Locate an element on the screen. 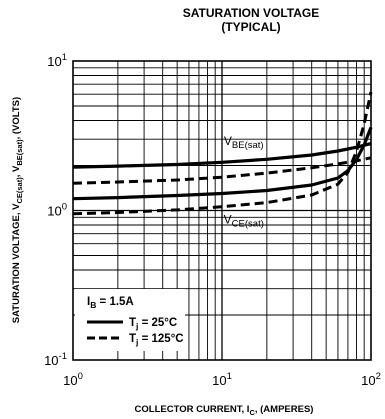  legend-label-solid: Tj = 25°C is located at coordinates (153, 324).